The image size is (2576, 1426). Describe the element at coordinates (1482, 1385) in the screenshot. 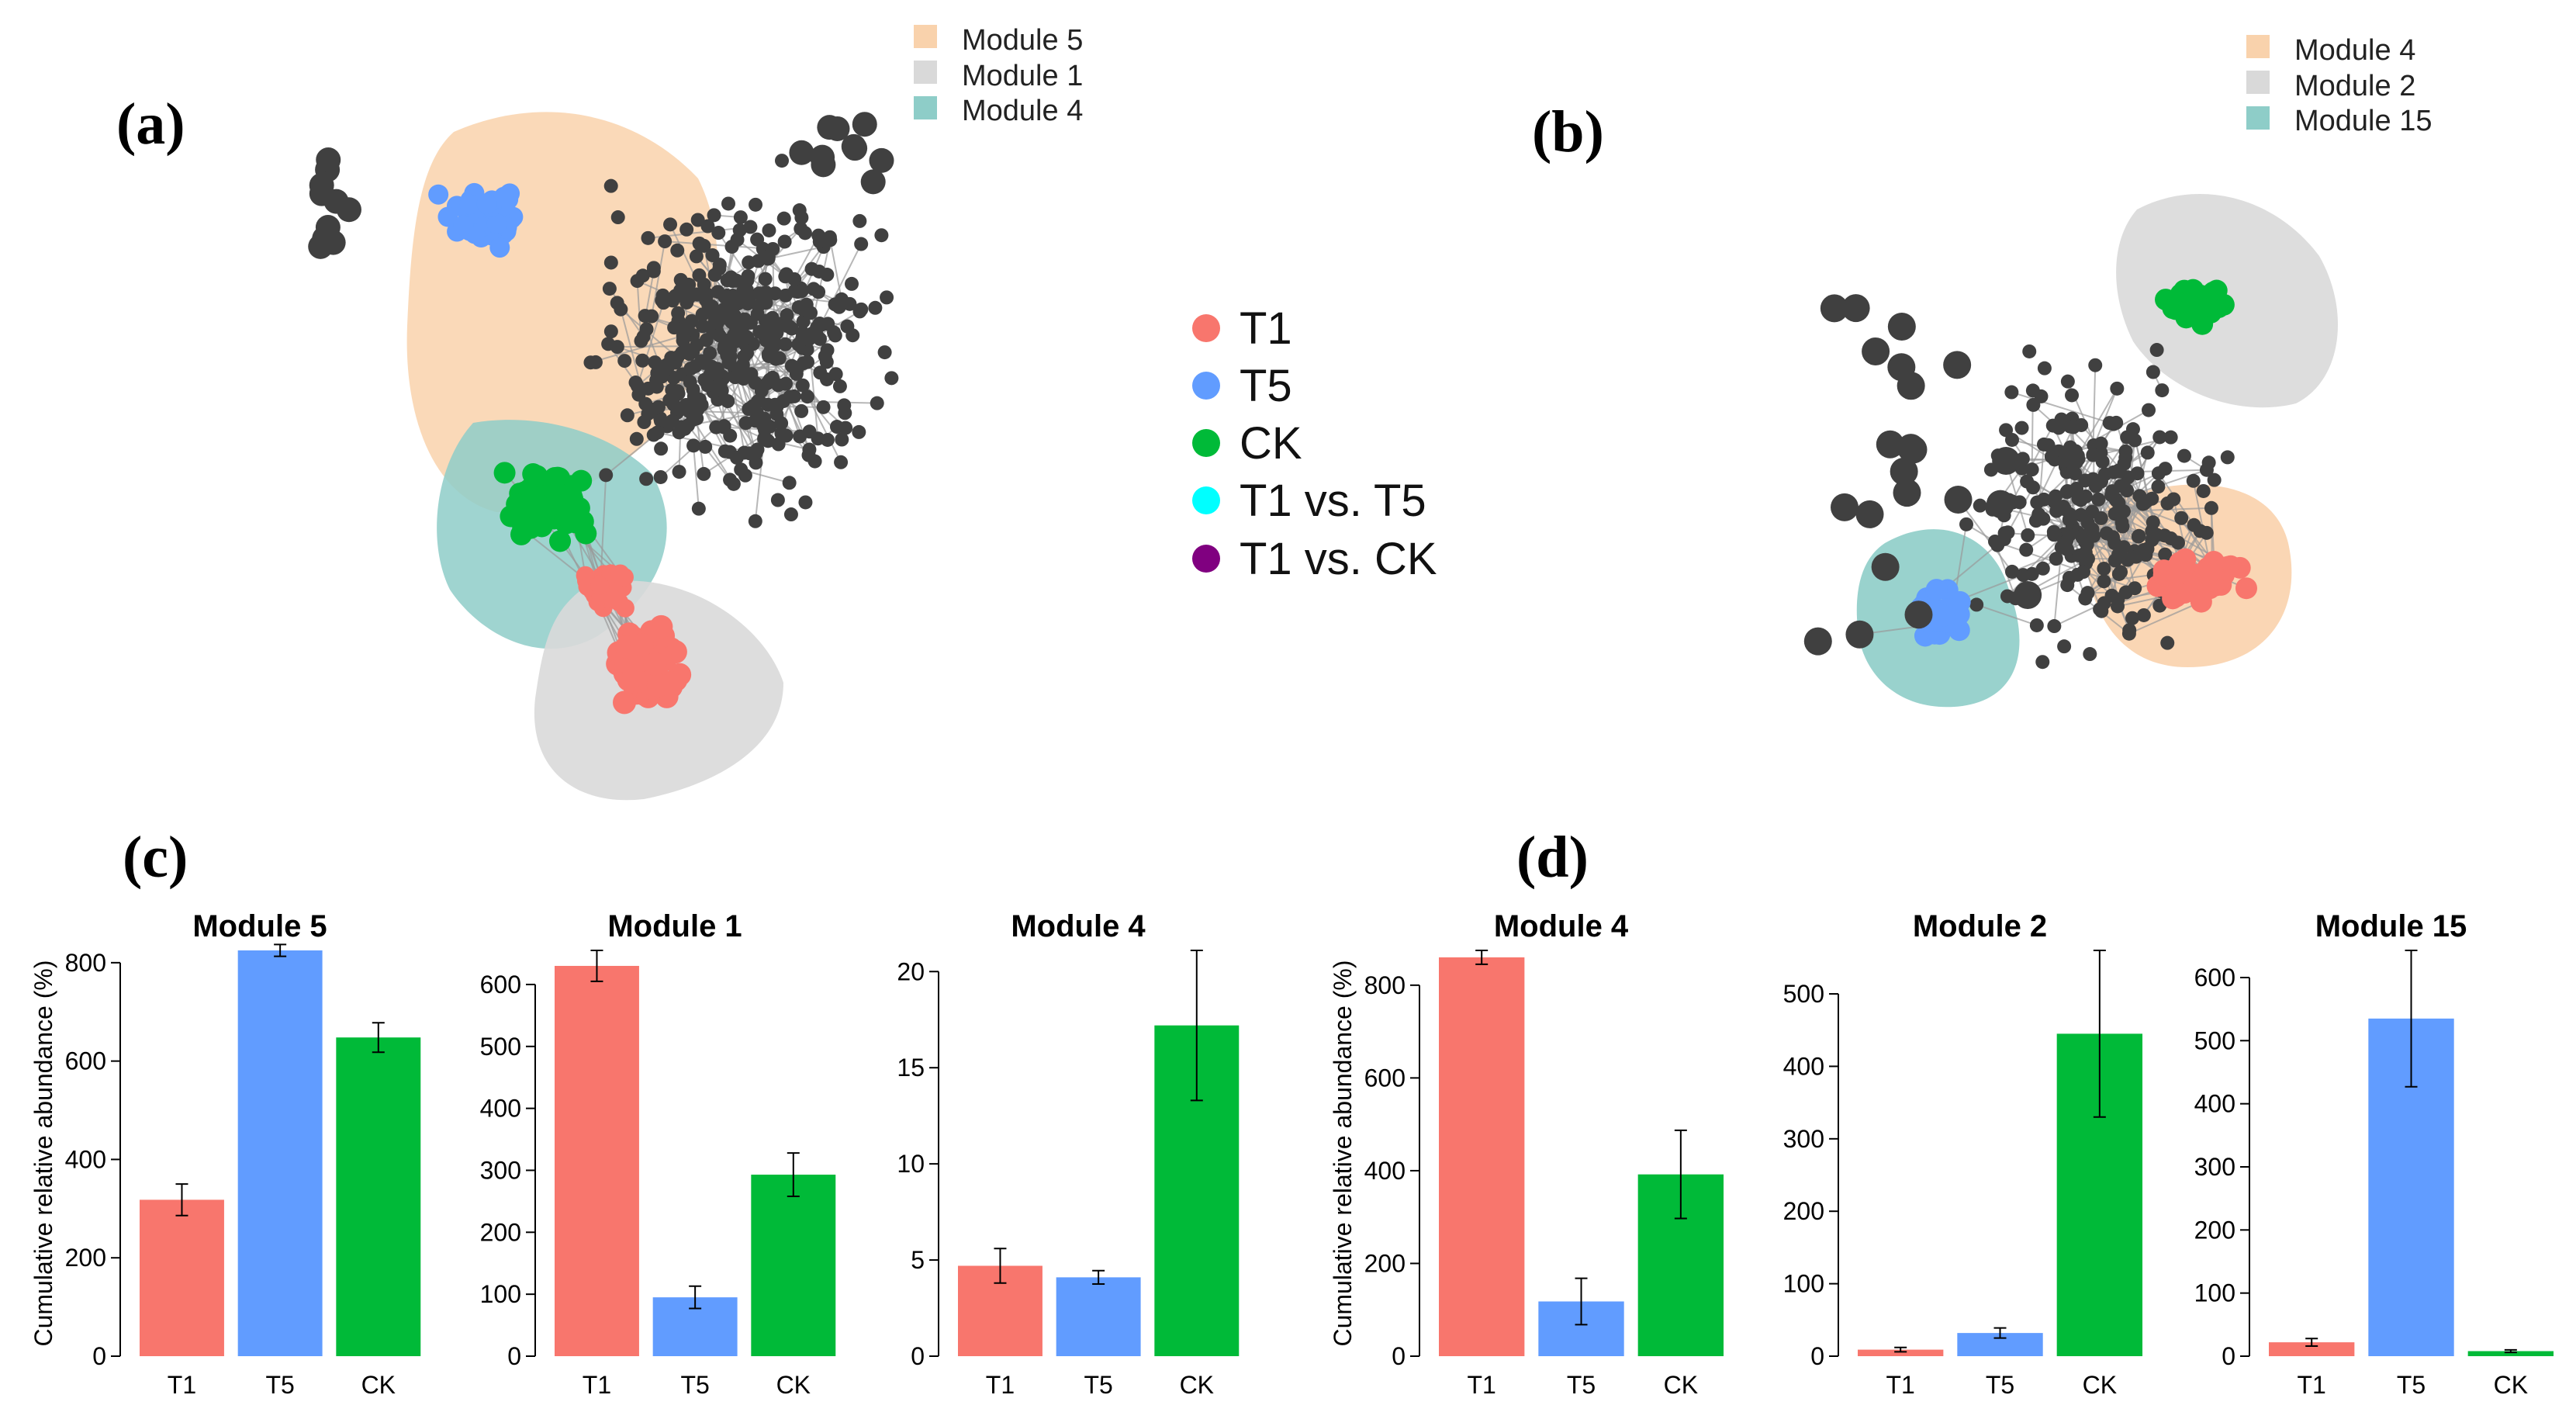

I see `x-tick-label: T1` at that location.